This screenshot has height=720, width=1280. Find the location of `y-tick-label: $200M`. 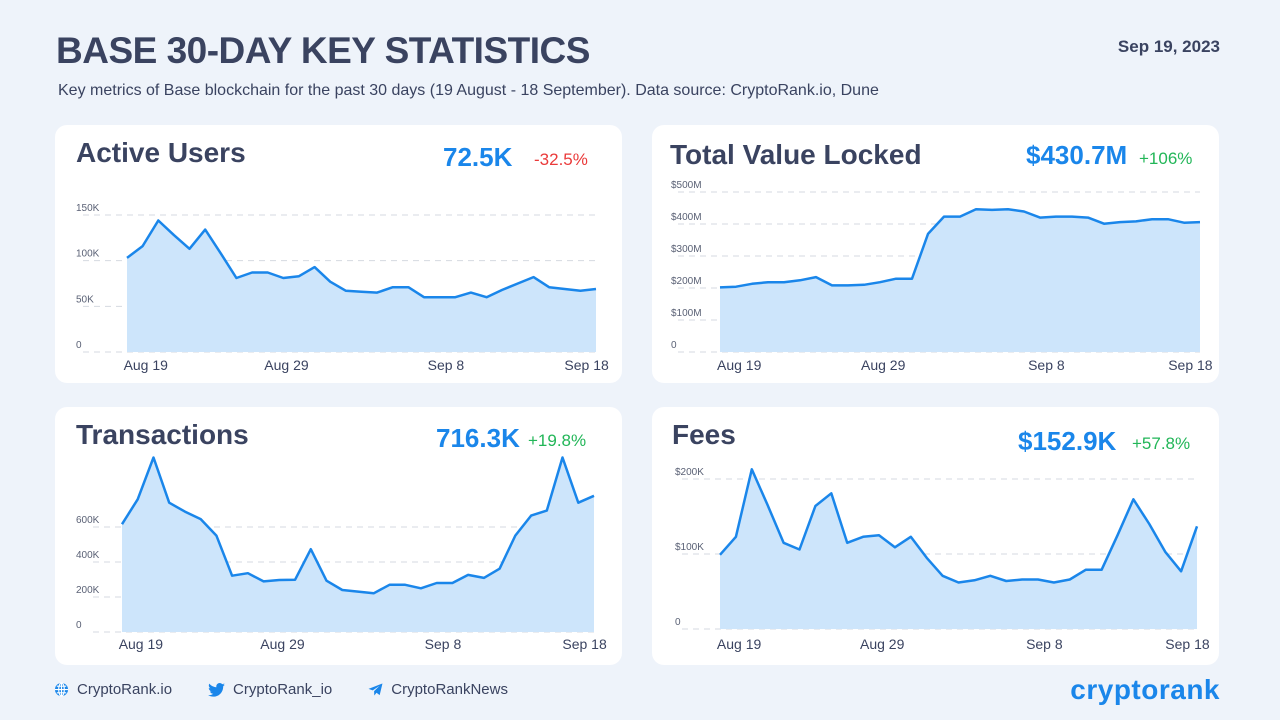

y-tick-label: $200M is located at coordinates (686, 281).